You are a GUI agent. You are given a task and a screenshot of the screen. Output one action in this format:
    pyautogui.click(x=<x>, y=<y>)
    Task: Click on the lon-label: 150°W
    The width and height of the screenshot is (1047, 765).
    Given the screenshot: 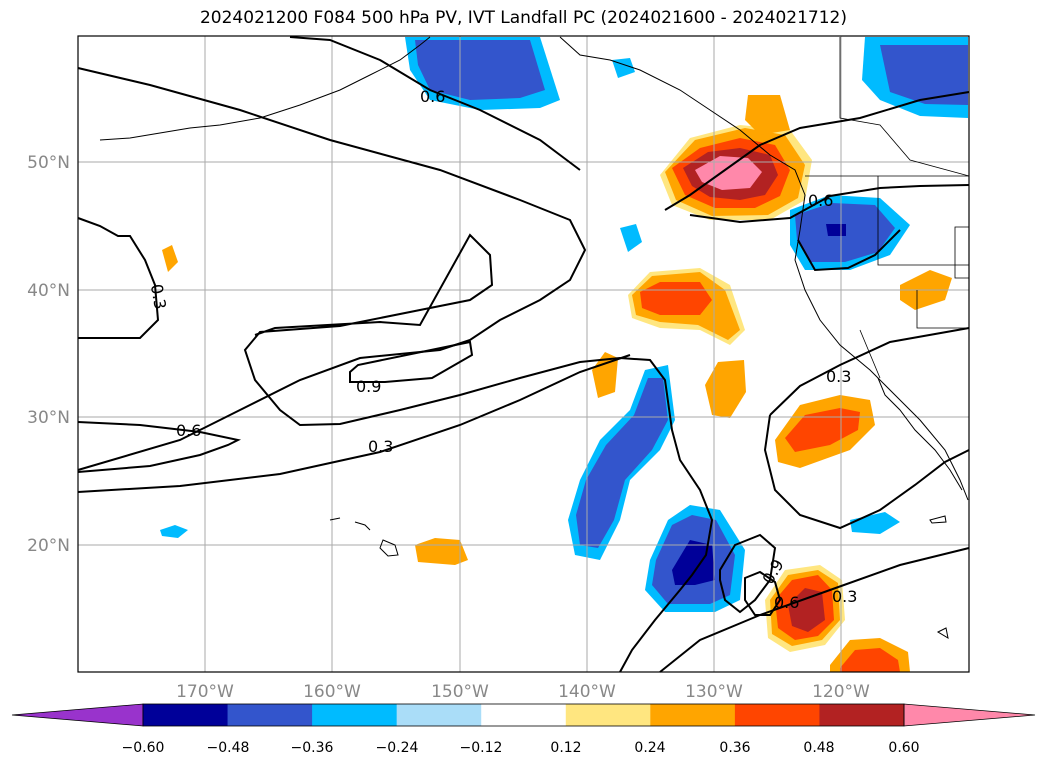 What is the action you would take?
    pyautogui.click(x=460, y=692)
    